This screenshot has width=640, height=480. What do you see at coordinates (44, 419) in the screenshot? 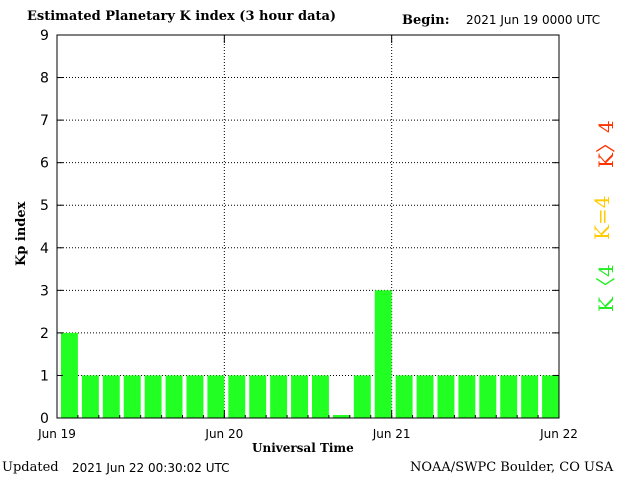
I see `y-tick-label: 0` at bounding box center [44, 419].